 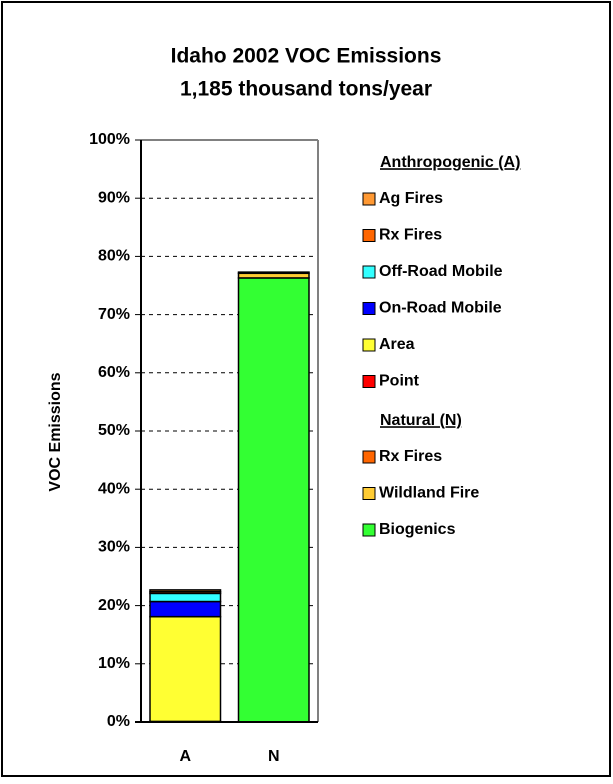 What do you see at coordinates (450, 162) in the screenshot?
I see `legend-group-title: Anthropogenic (A)` at bounding box center [450, 162].